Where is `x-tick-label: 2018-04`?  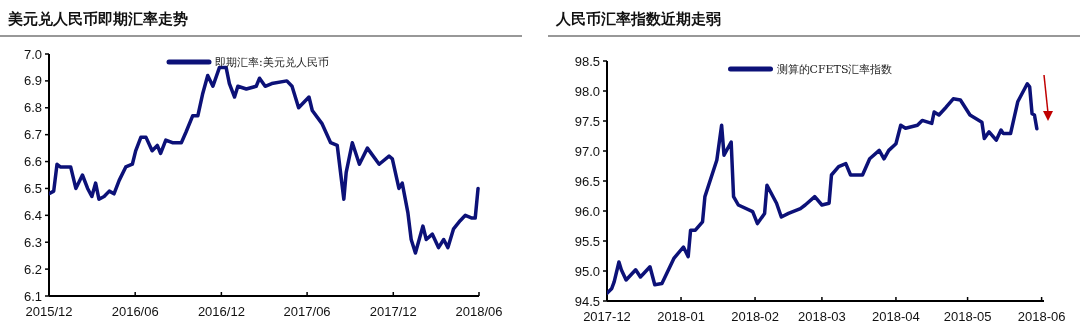 x-tick-label: 2018-04 is located at coordinates (896, 316).